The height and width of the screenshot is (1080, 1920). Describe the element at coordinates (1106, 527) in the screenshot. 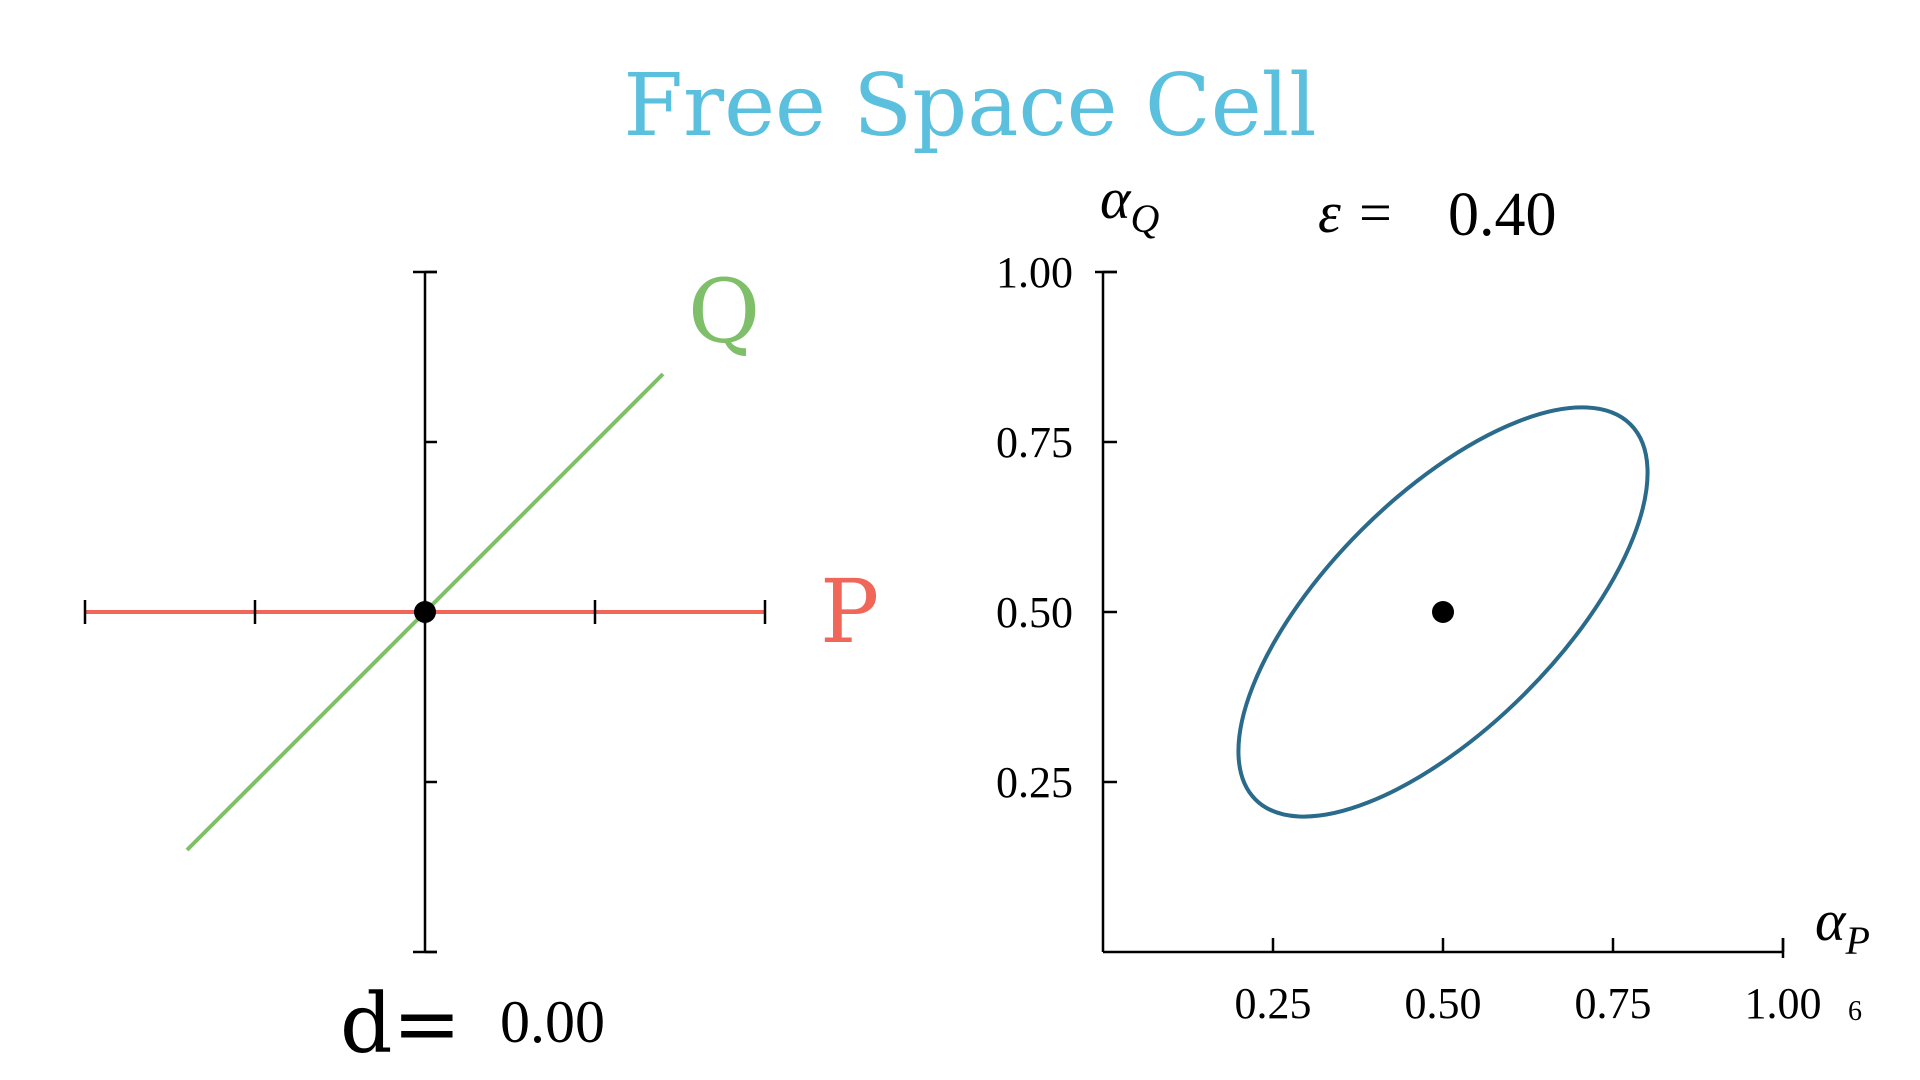

I see `y-axis-ticks` at that location.